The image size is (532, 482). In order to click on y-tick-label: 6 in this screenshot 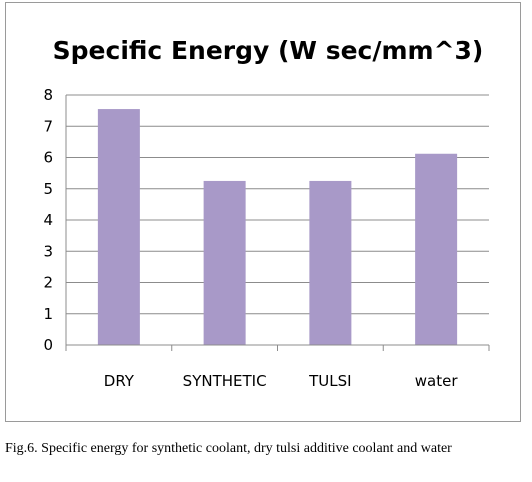, I will do `click(48, 158)`.